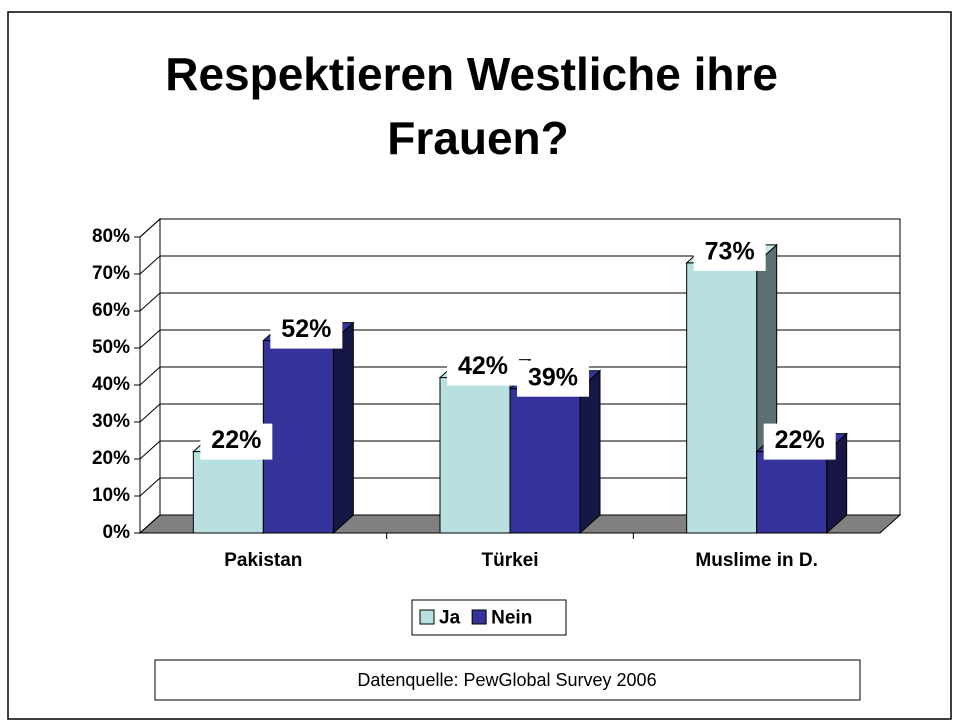  I want to click on y-tick-label: 60%, so click(111, 310).